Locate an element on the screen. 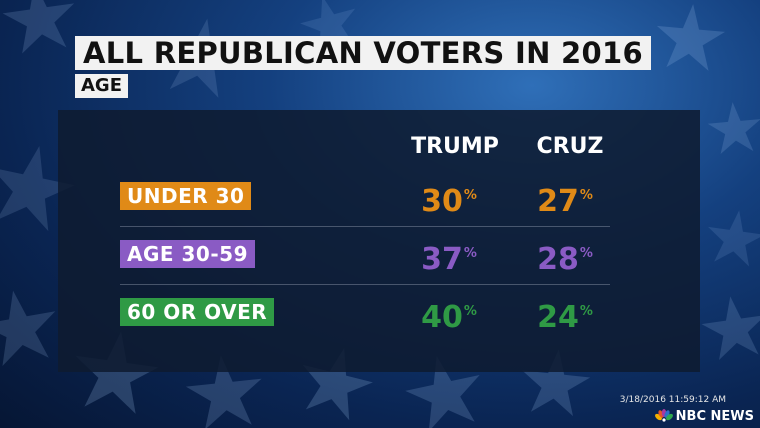 The height and width of the screenshot is (428, 760). network-logo: NBC NEWS is located at coordinates (704, 416).